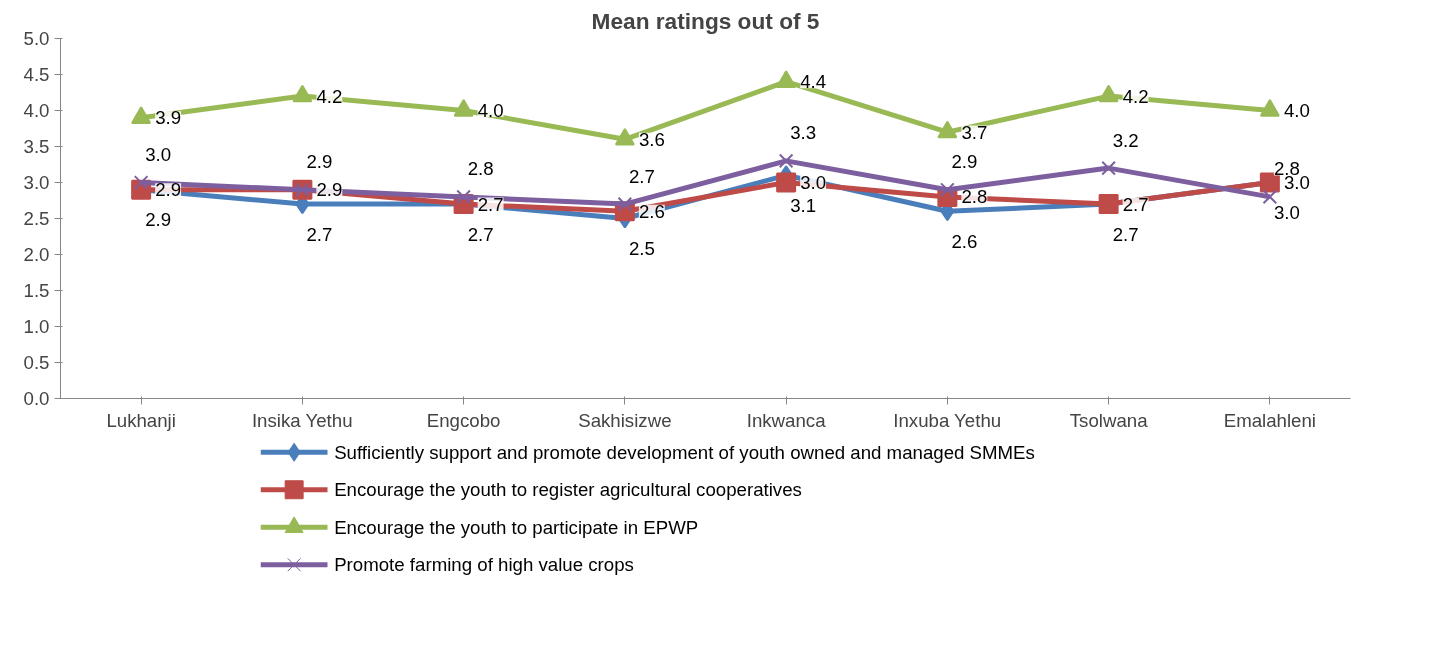  I want to click on y-tick-label: 1.5, so click(36, 290).